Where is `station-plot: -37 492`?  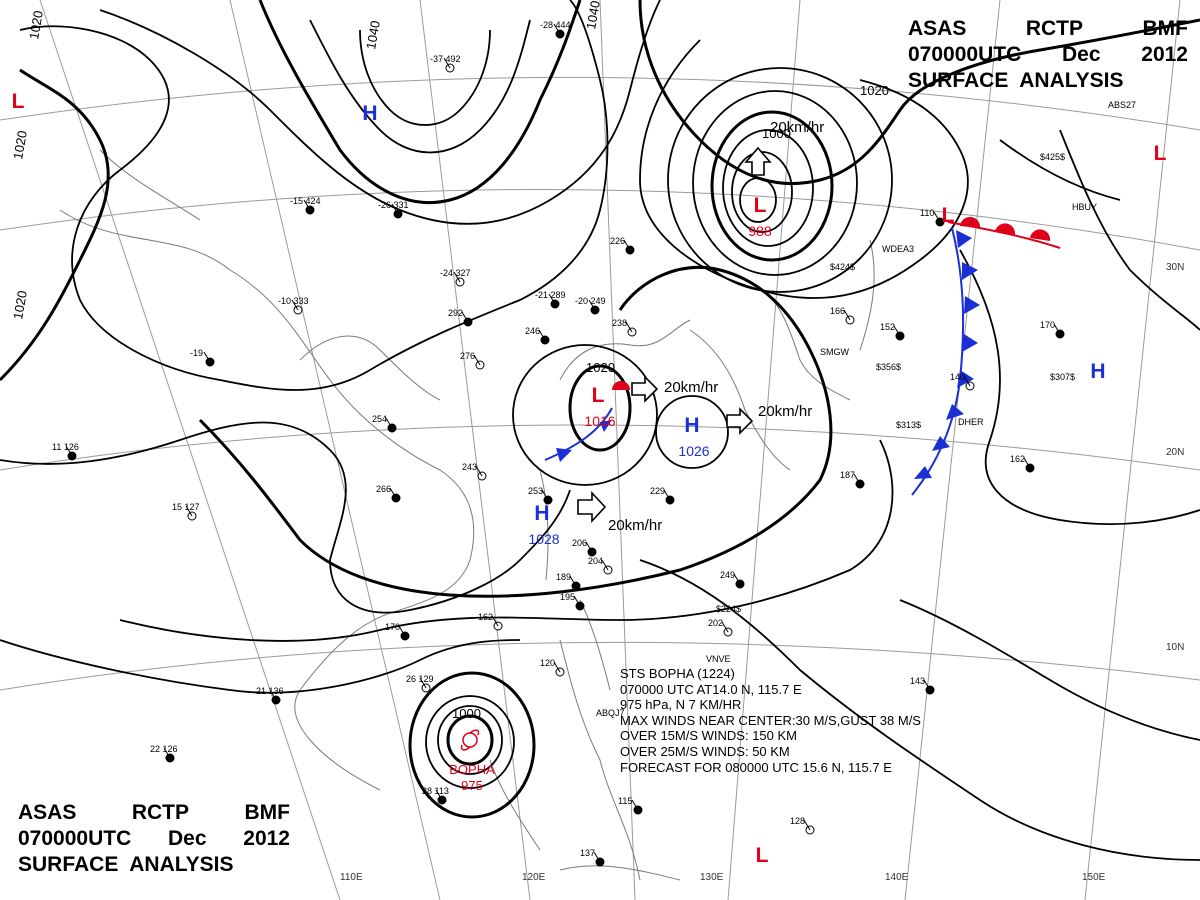 station-plot: -37 492 is located at coordinates (445, 63).